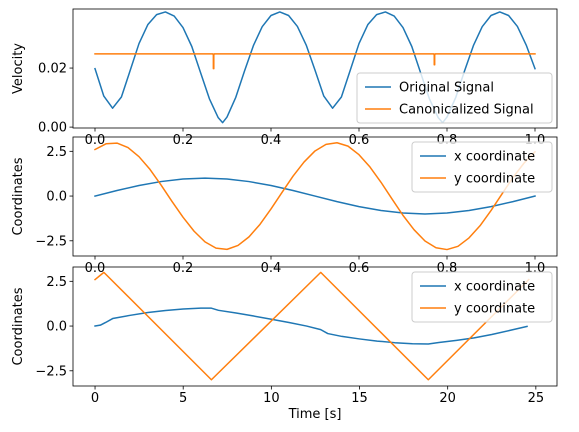  What do you see at coordinates (315, 414) in the screenshot?
I see `x-axis-label: Time [s]` at bounding box center [315, 414].